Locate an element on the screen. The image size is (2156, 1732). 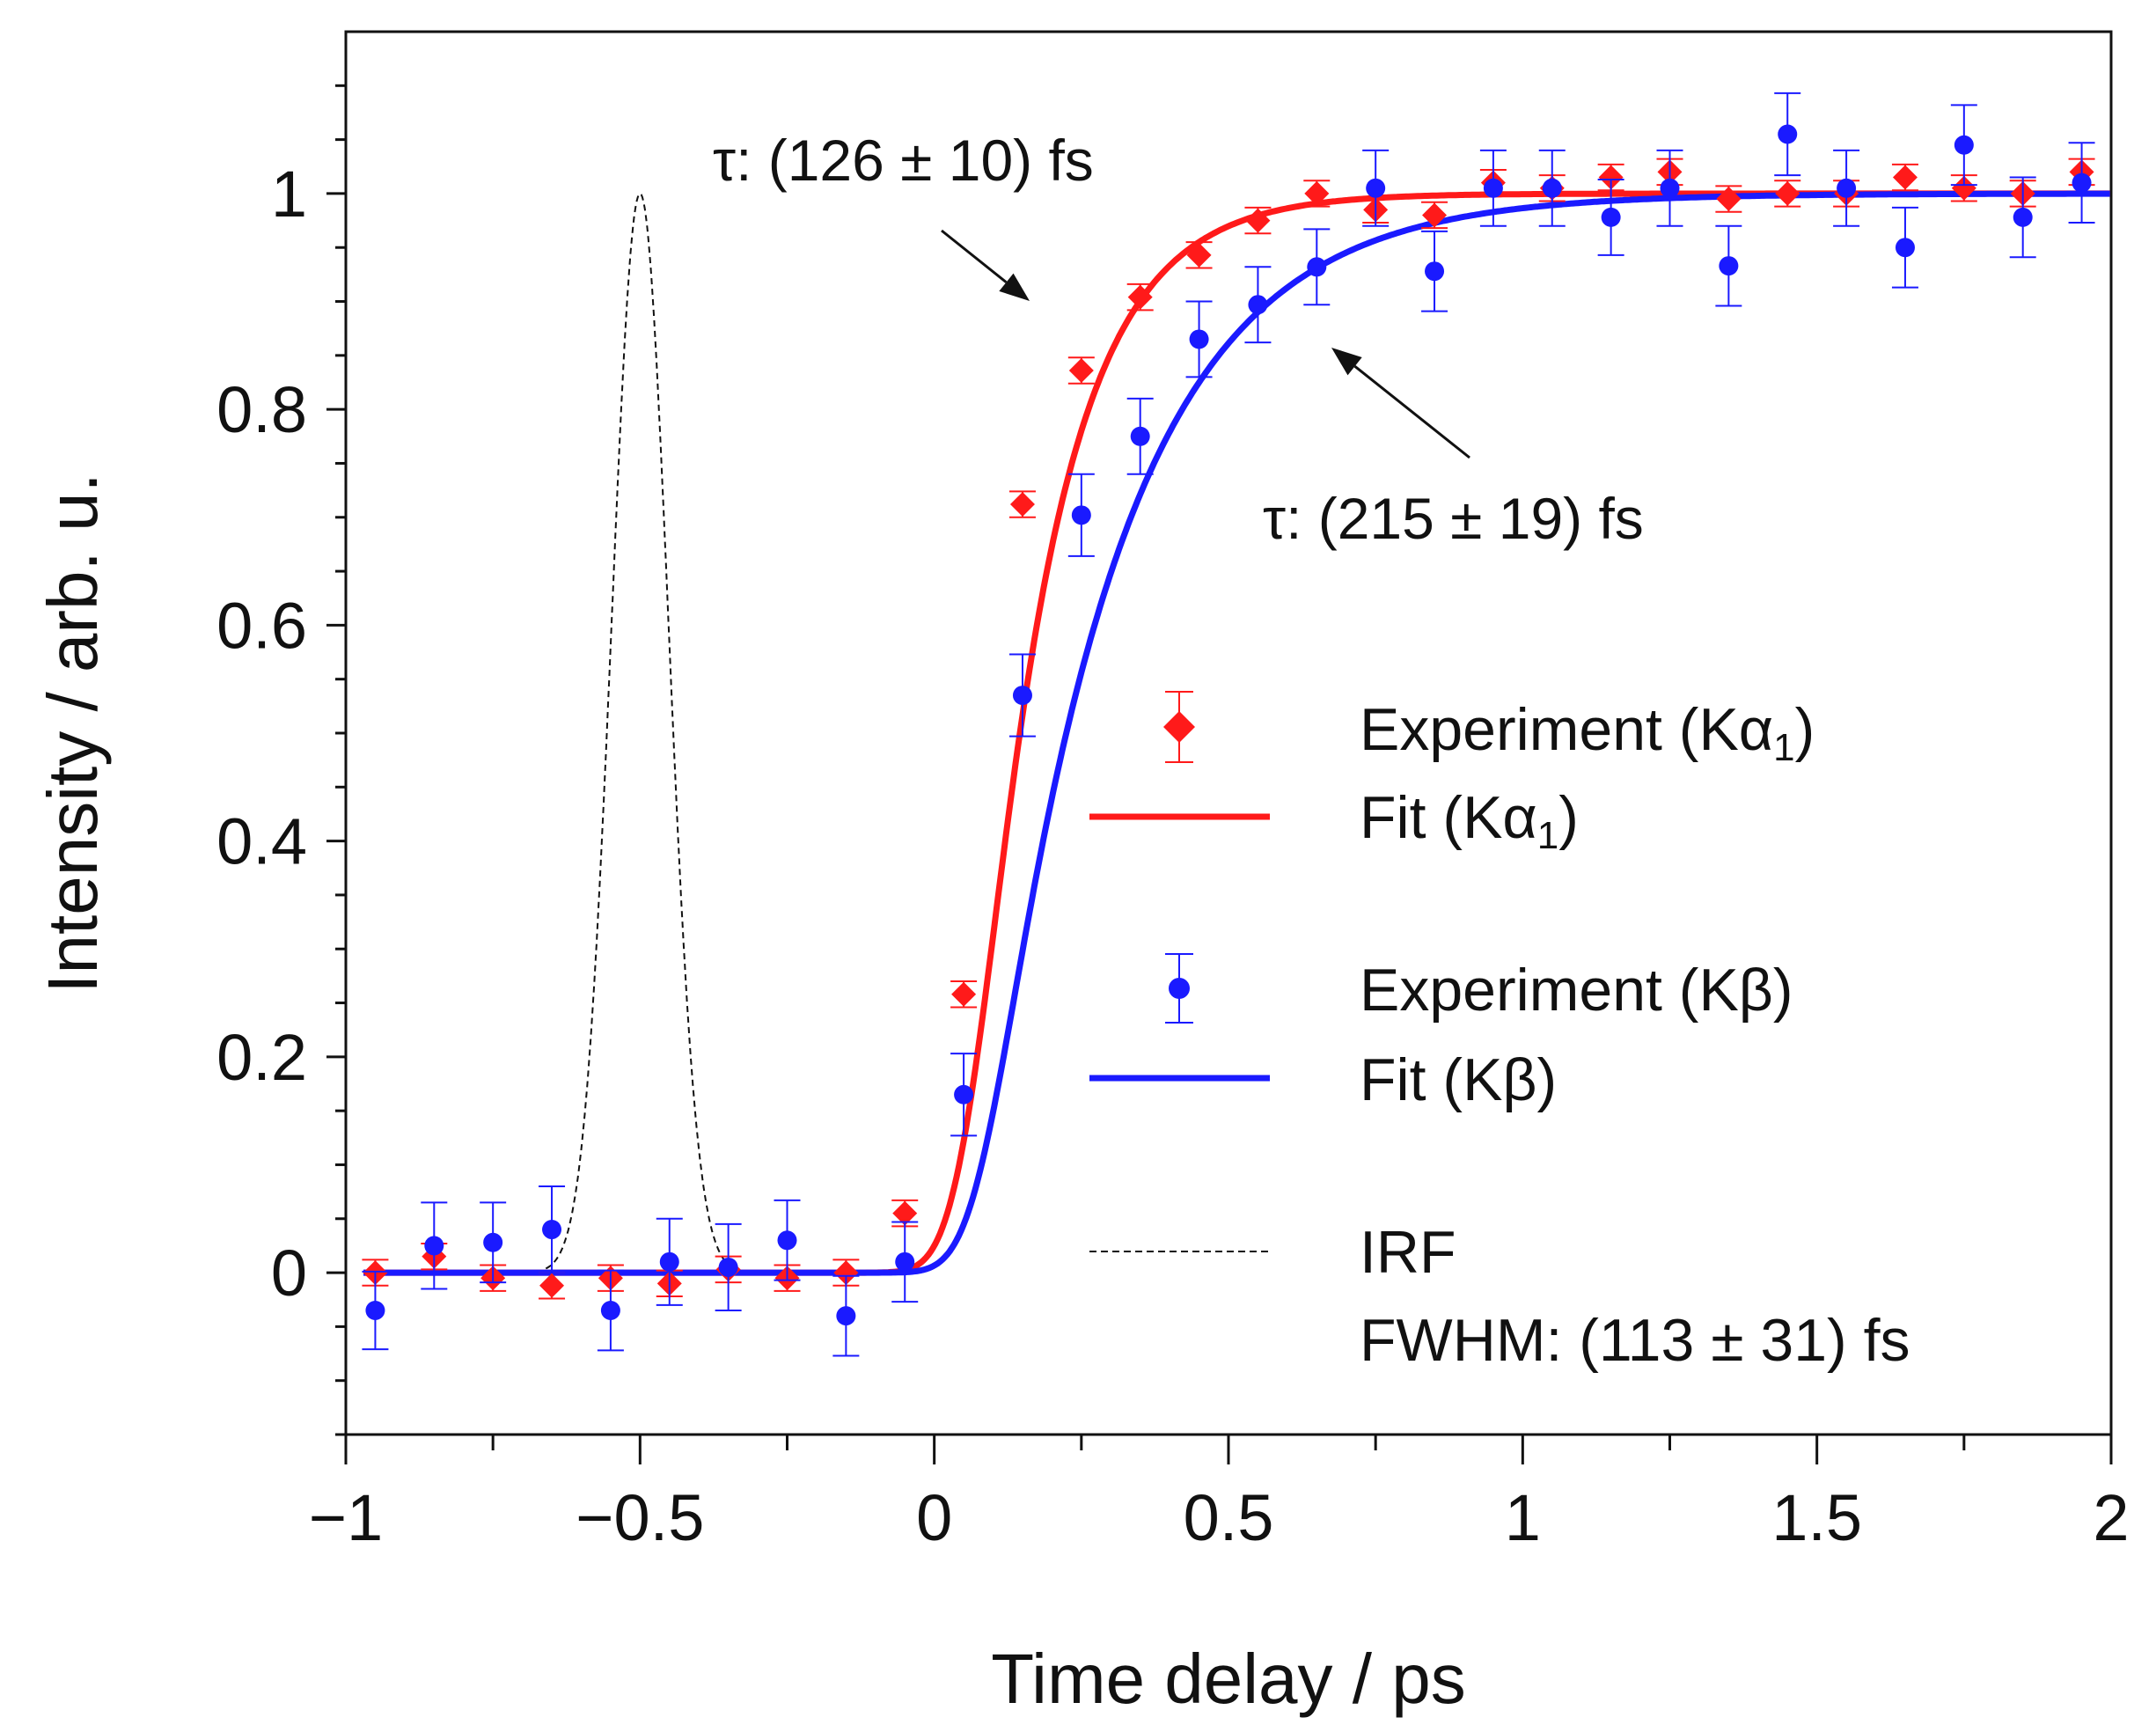
legend-label-experiment-kb: Experiment (Kβ) is located at coordinates (1577, 990).